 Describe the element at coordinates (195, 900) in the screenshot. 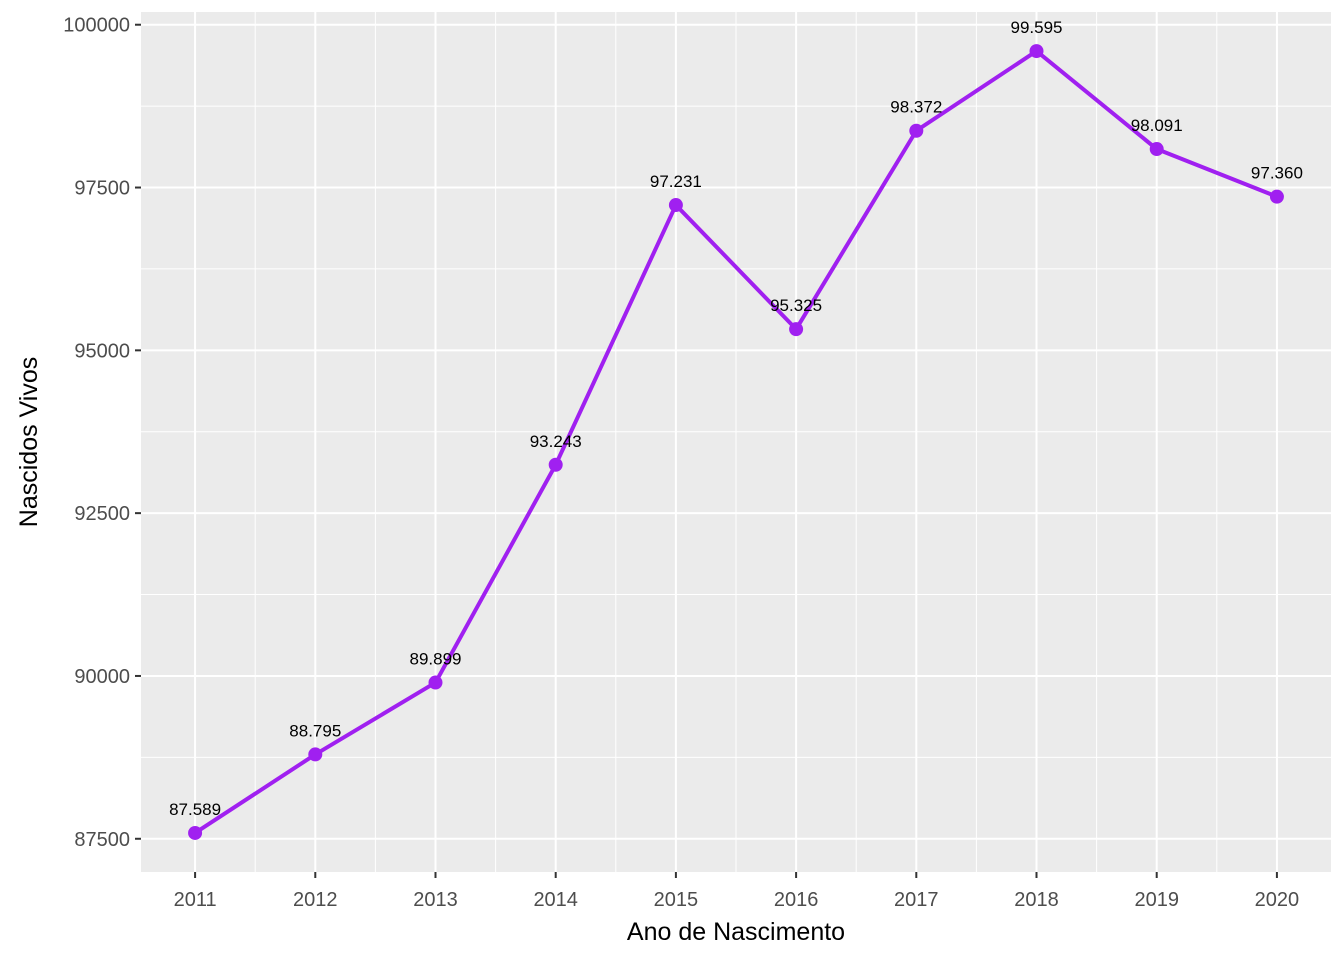

I see `x-tick-label: 2011` at that location.